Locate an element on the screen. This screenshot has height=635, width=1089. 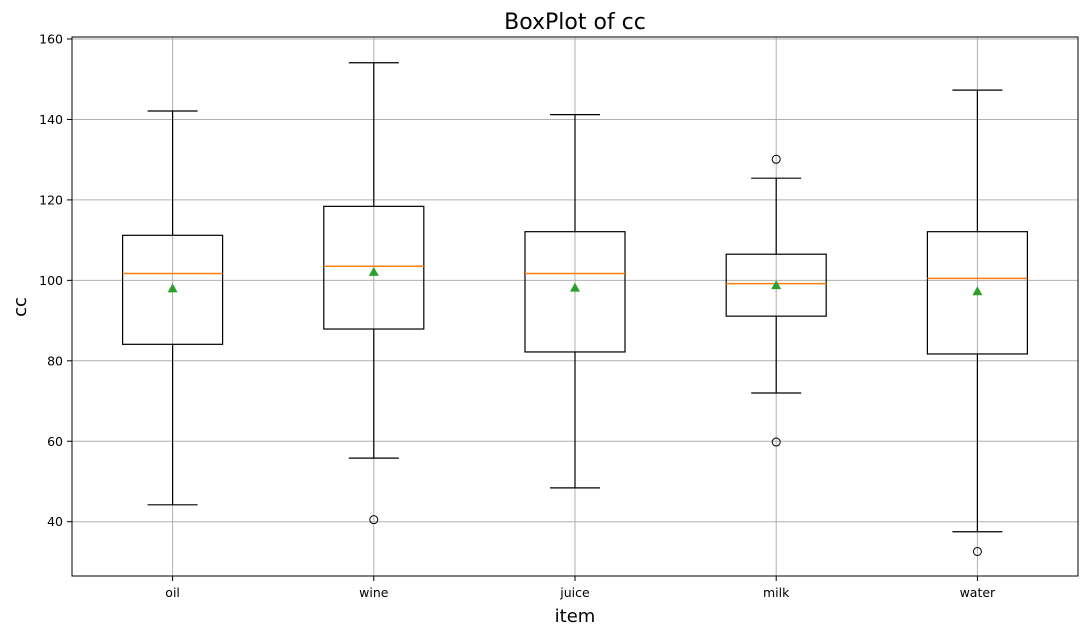
box-water is located at coordinates (977, 322).